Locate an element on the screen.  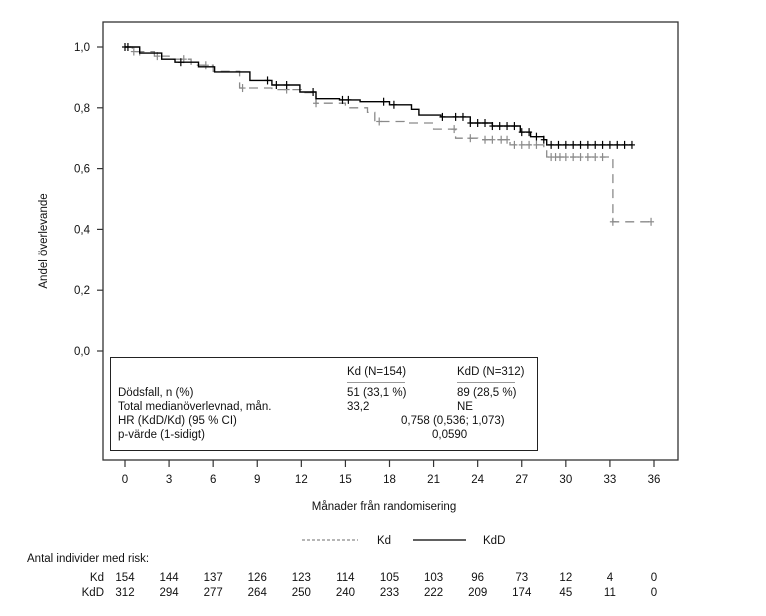
x-axis: 0 3 6 9 12 15 18 21 24 27 30 33 36 is located at coordinates (391, 473).